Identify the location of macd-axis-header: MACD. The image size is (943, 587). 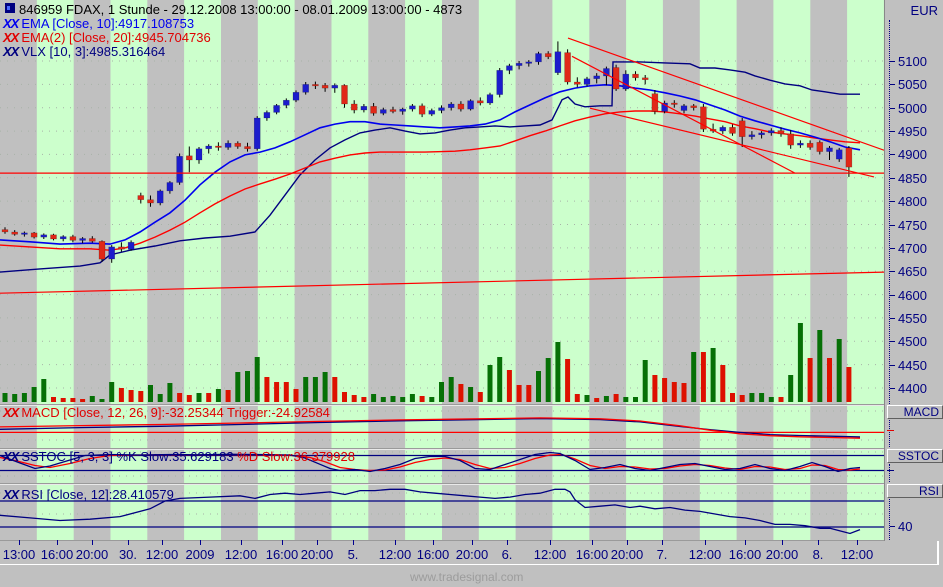
(915, 412).